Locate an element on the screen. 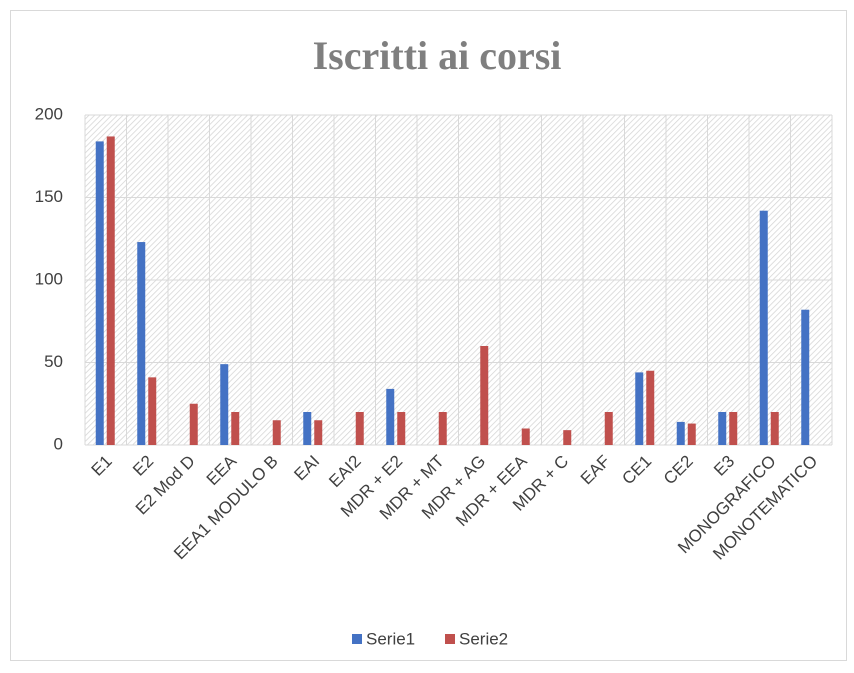  y-tick-label: 200 is located at coordinates (49, 113).